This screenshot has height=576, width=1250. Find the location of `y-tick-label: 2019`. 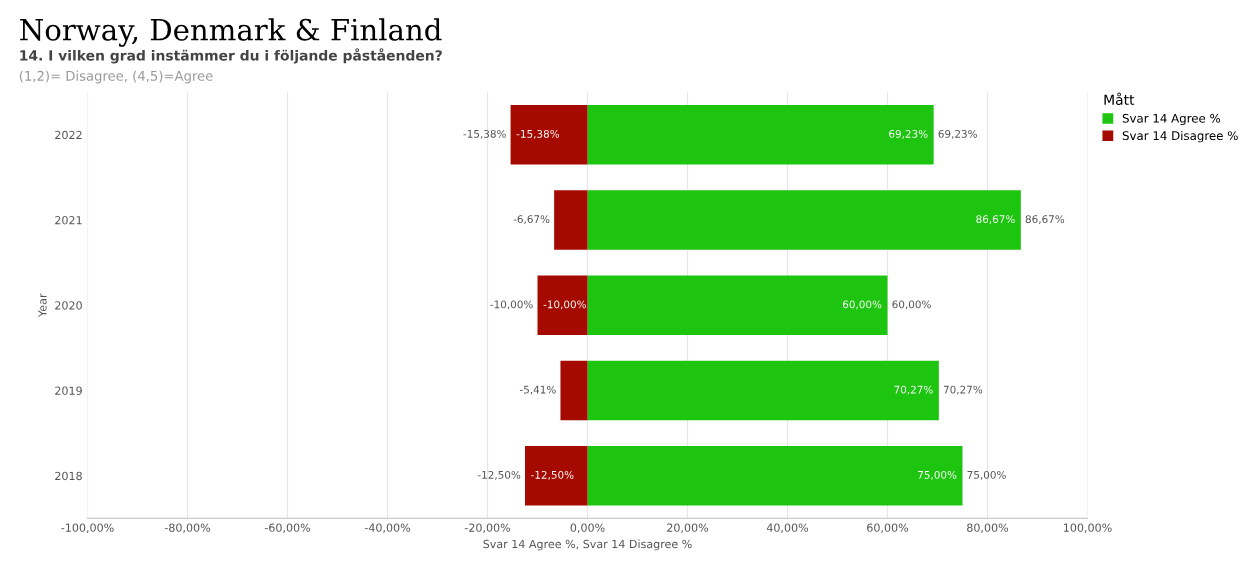

y-tick-label: 2019 is located at coordinates (68, 390).